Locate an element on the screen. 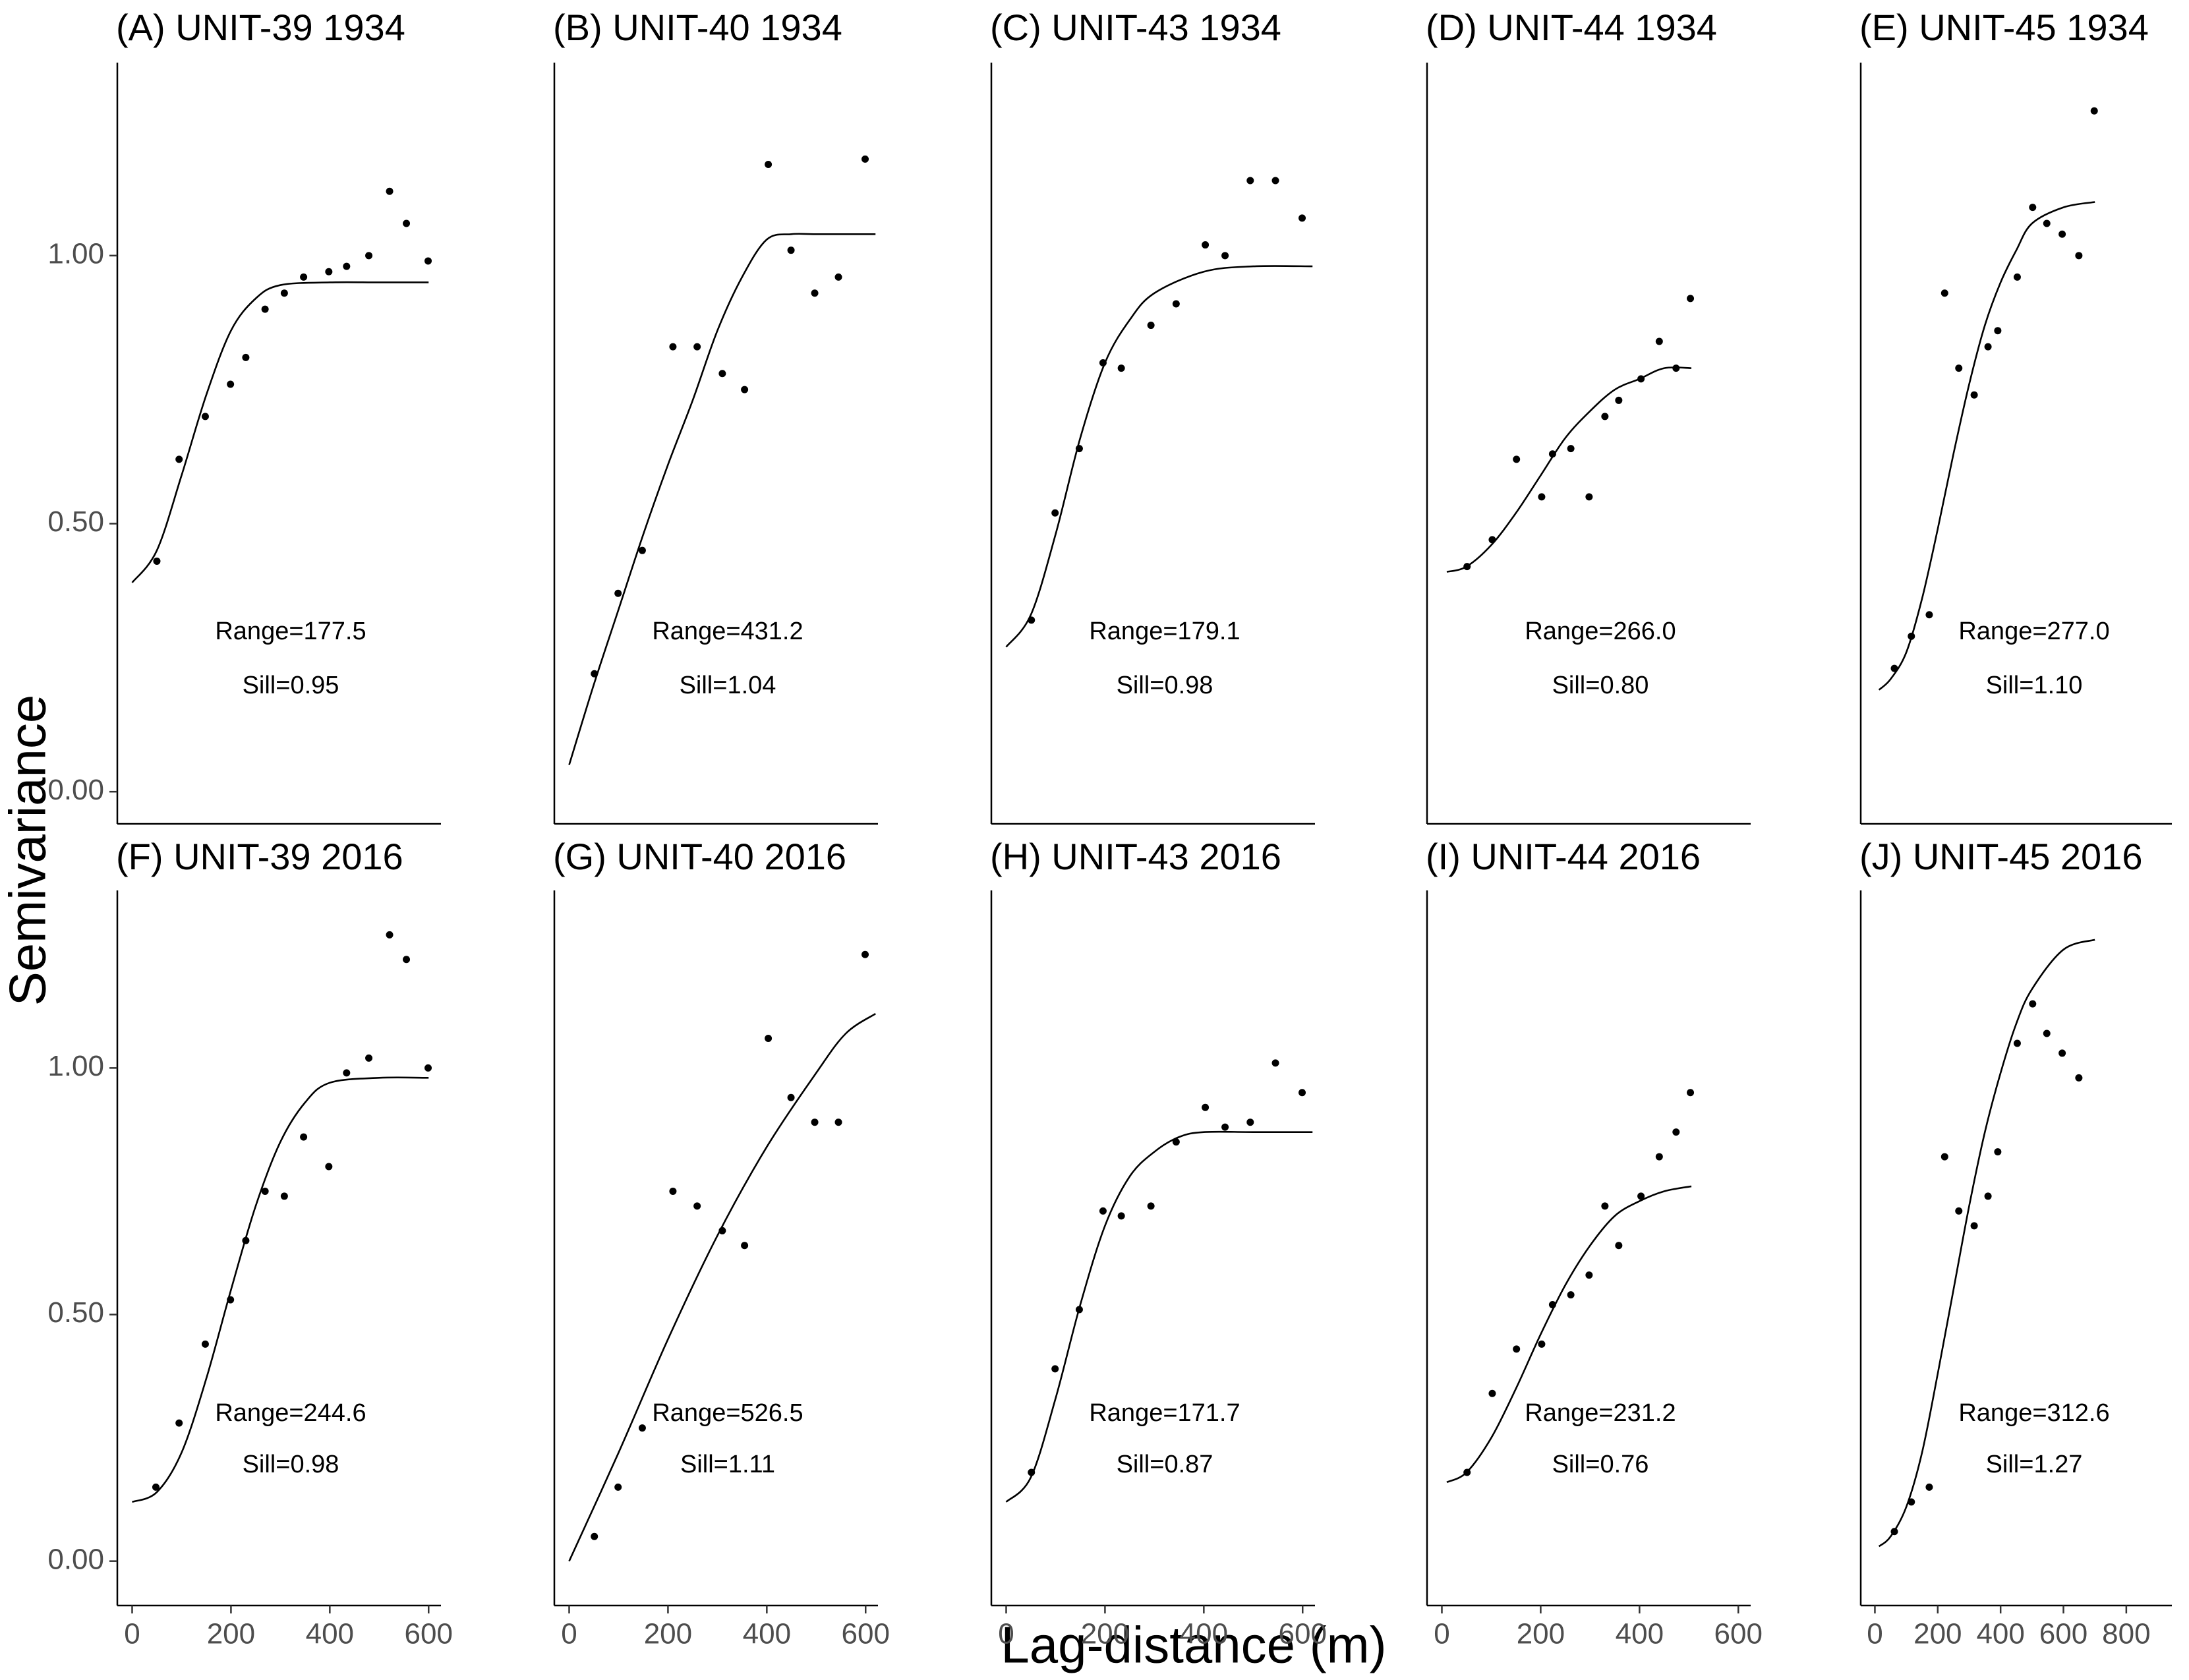 The height and width of the screenshot is (1680, 2189). annotation: Range=231.2 is located at coordinates (1600, 1413).